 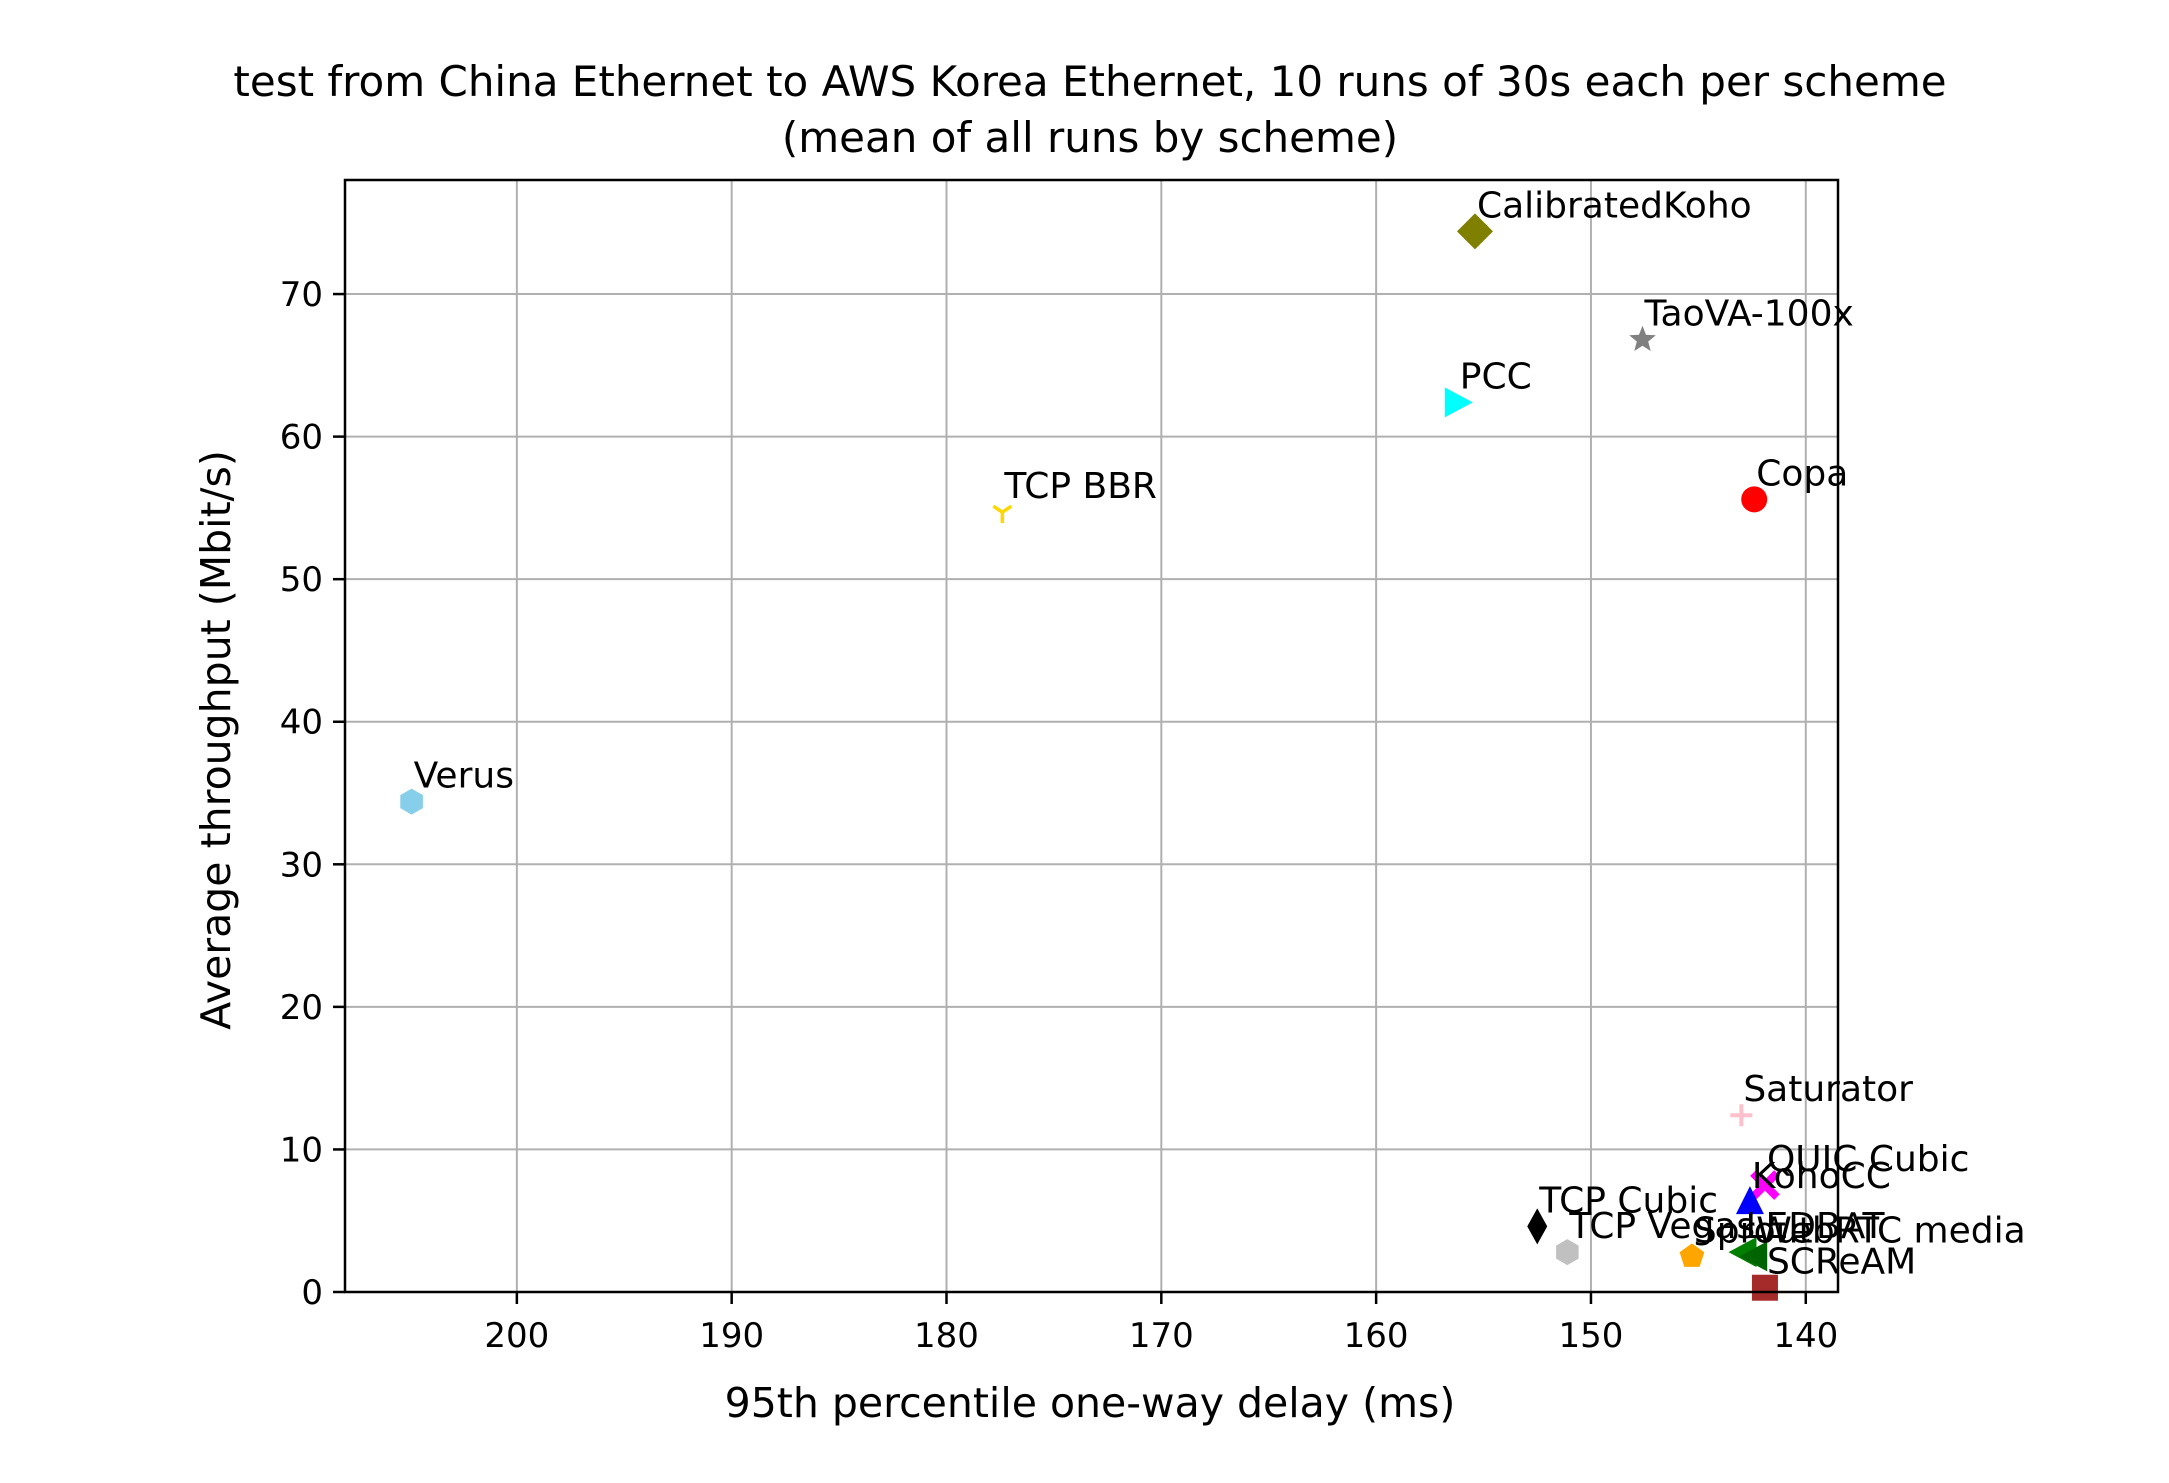 What do you see at coordinates (1458, 402) in the screenshot?
I see `point-pcc` at bounding box center [1458, 402].